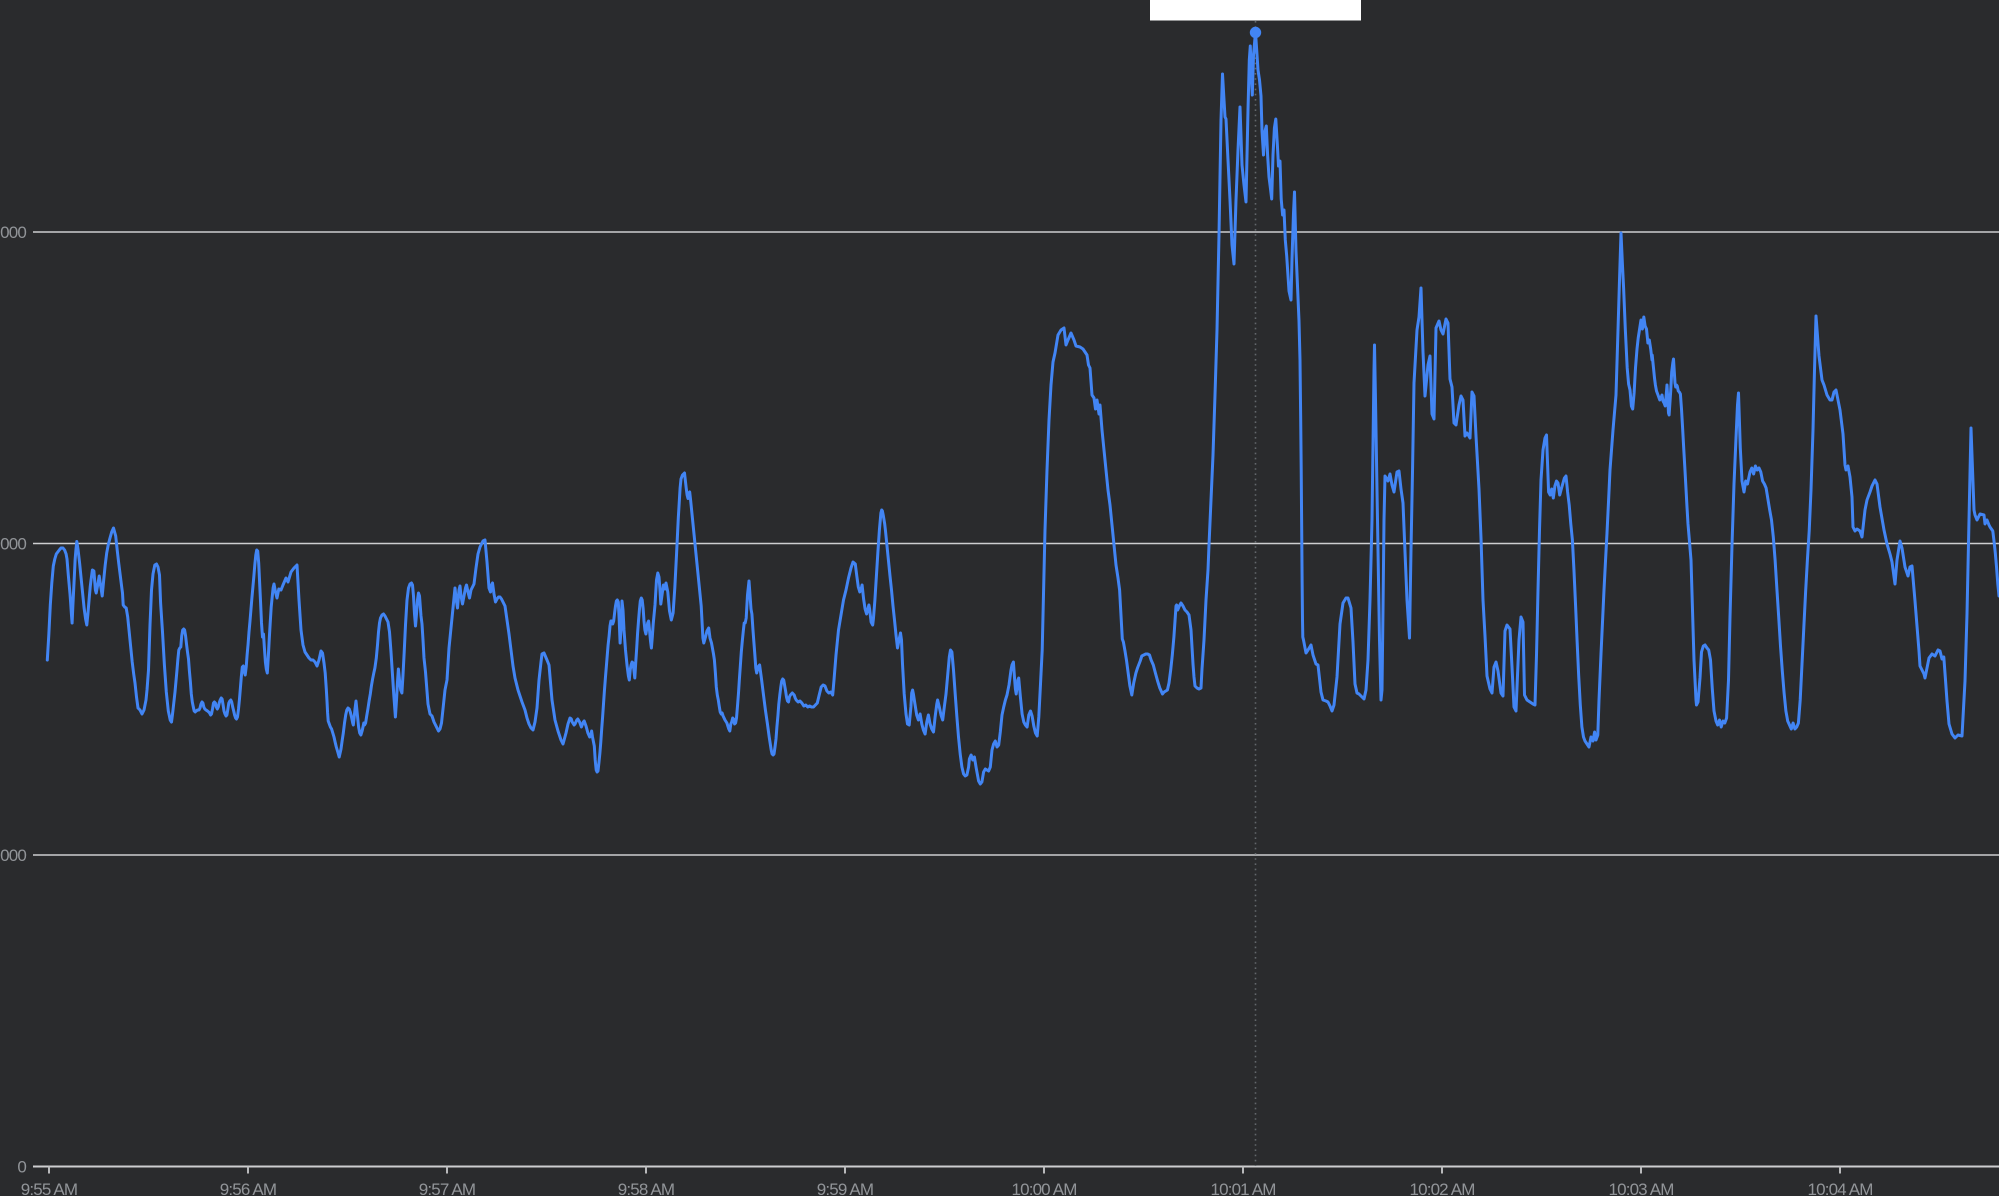 This screenshot has width=1999, height=1196. What do you see at coordinates (1839, 1188) in the screenshot?
I see `svg-text: 10:04 AM` at bounding box center [1839, 1188].